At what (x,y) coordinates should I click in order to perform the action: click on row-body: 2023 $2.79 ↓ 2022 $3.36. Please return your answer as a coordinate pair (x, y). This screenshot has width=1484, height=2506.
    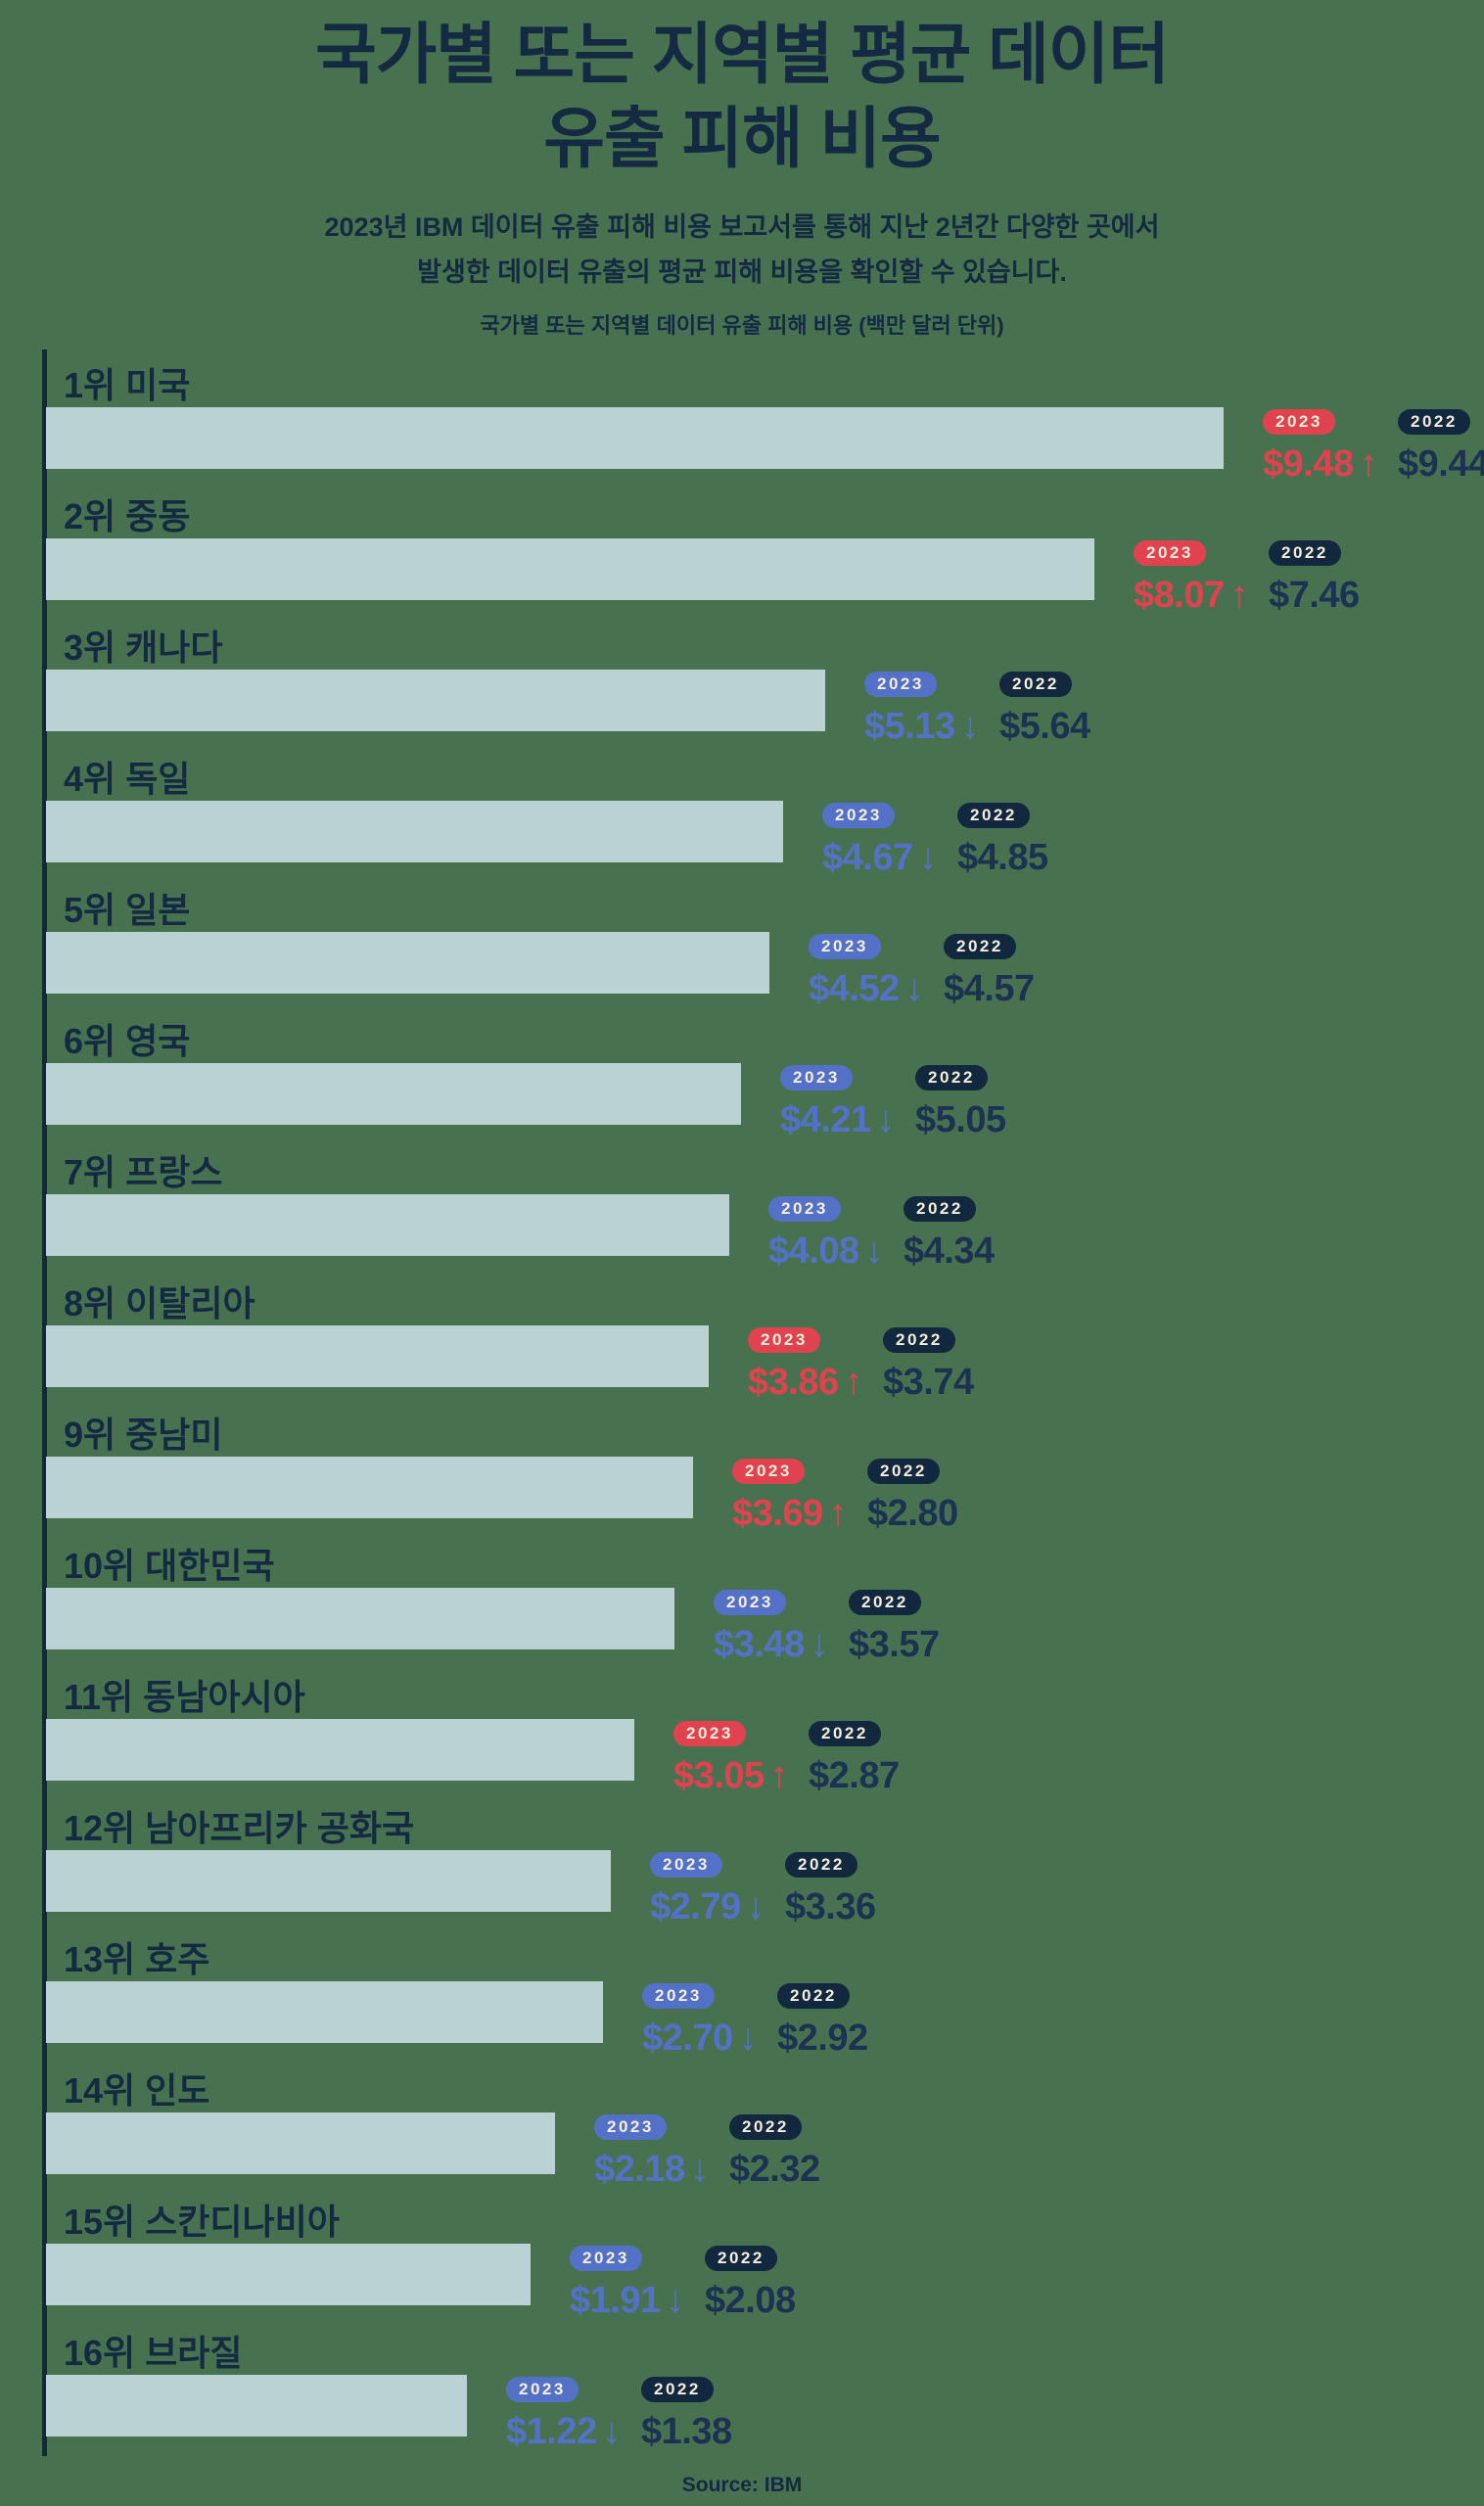
    Looking at the image, I should click on (765, 1889).